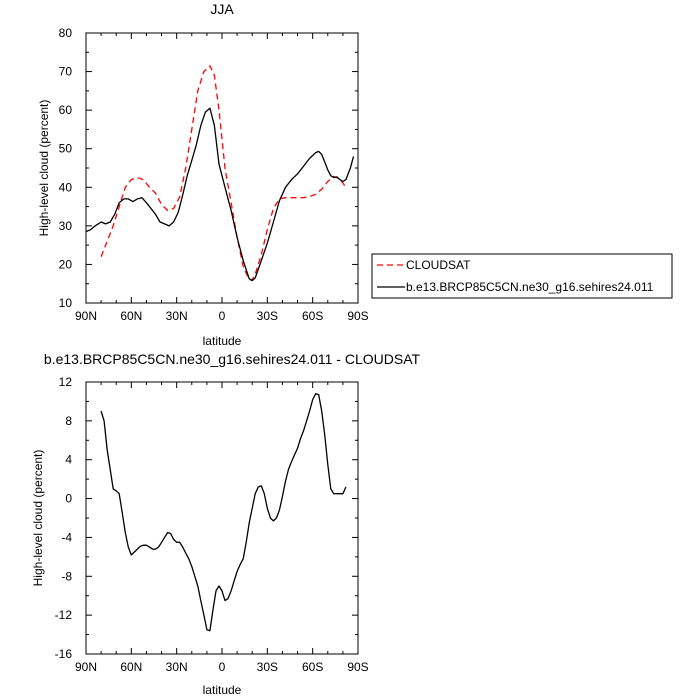 Image resolution: width=700 pixels, height=700 pixels. I want to click on legend-label-cloudsat: CLOUDSAT, so click(438, 265).